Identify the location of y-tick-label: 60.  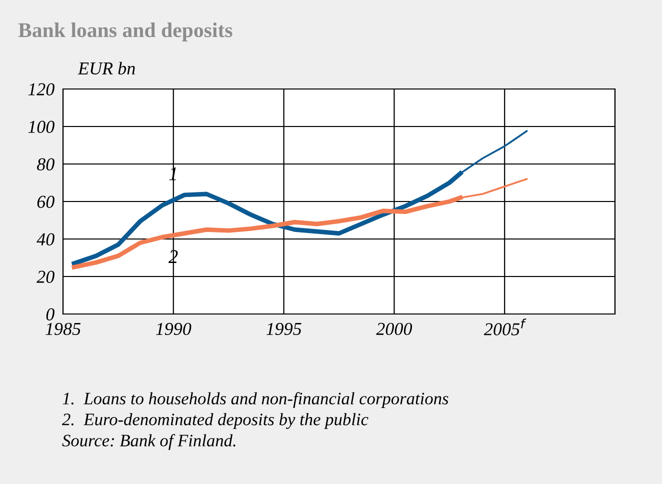
(45, 202).